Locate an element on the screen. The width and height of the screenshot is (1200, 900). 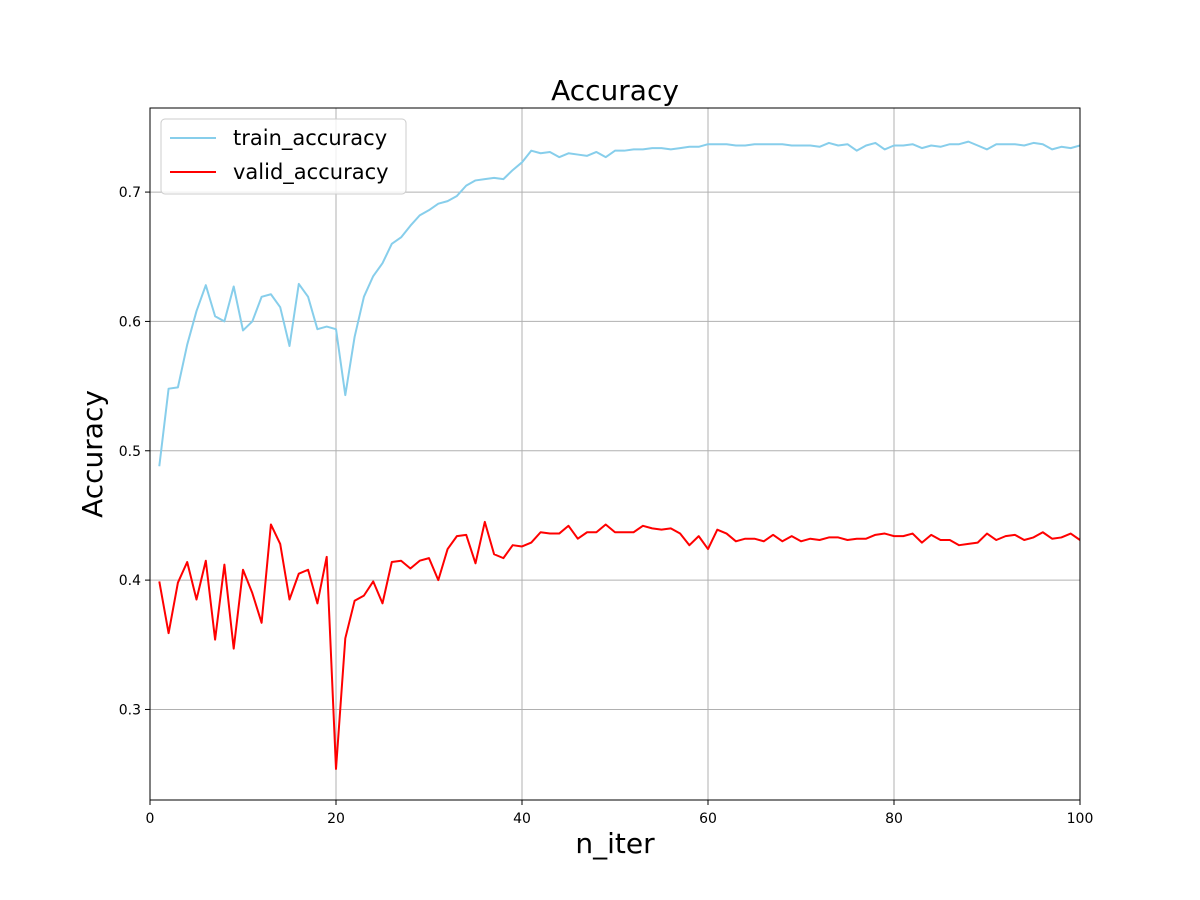
y-tick-label: 0.3 is located at coordinates (130, 710).